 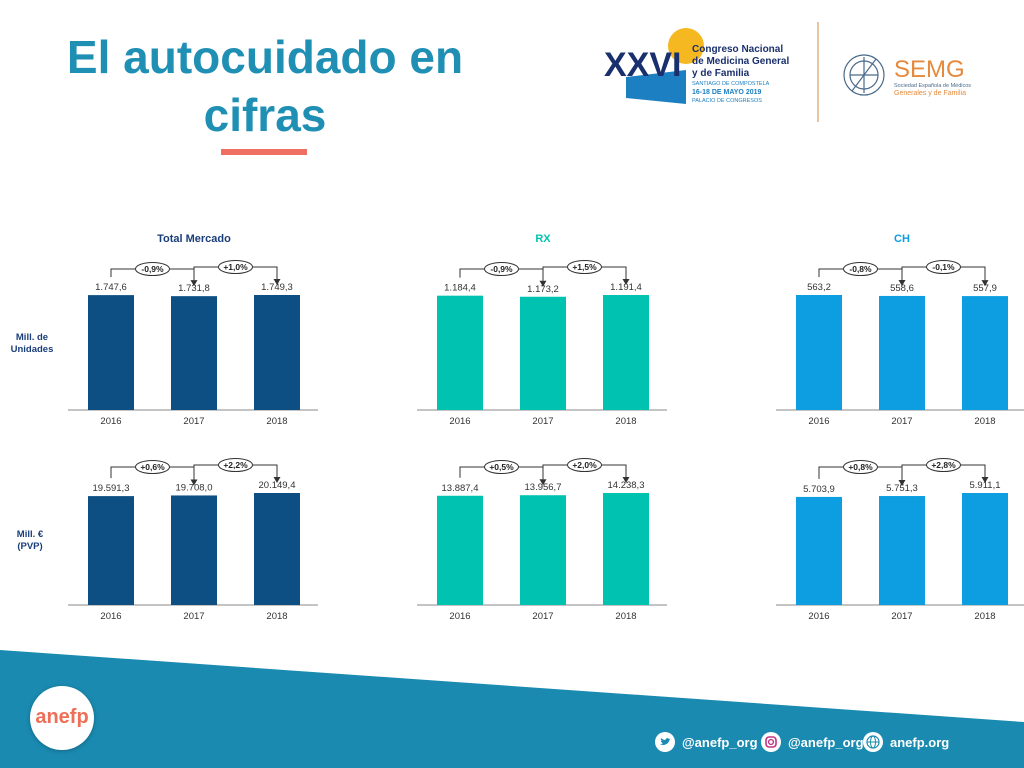 I want to click on chart-title: Total Mercado, so click(x=194, y=239).